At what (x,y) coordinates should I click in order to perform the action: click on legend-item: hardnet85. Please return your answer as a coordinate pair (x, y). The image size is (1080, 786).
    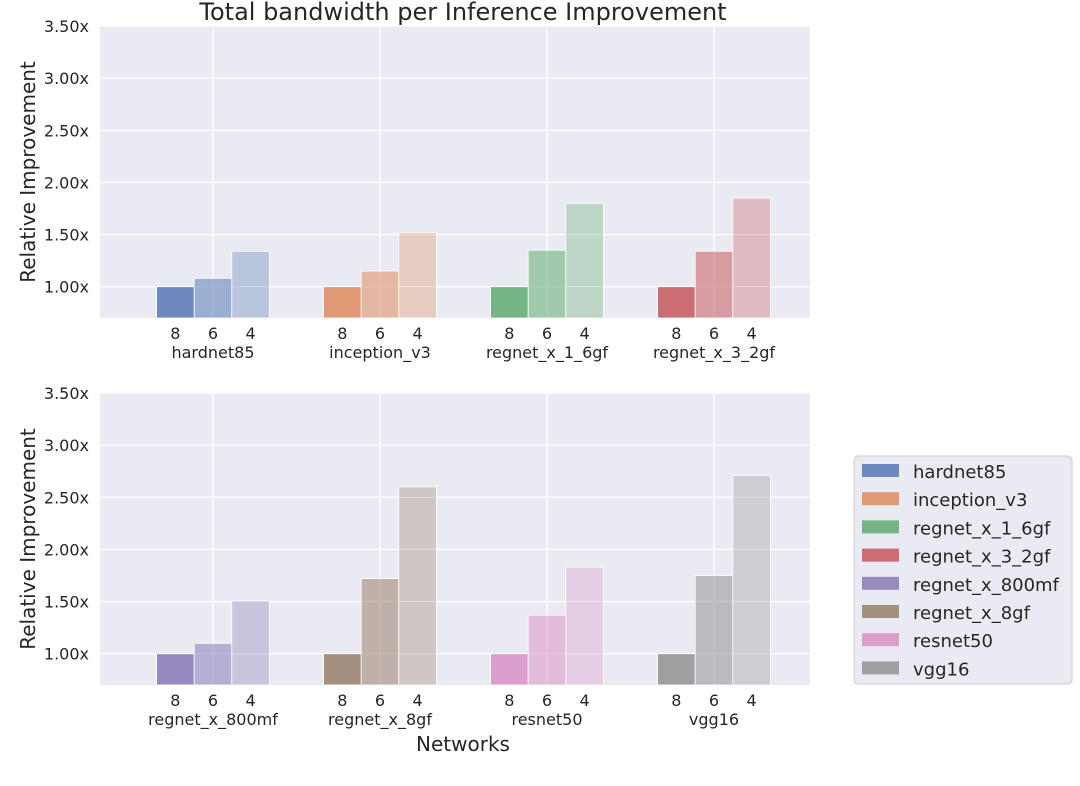
    Looking at the image, I should click on (934, 472).